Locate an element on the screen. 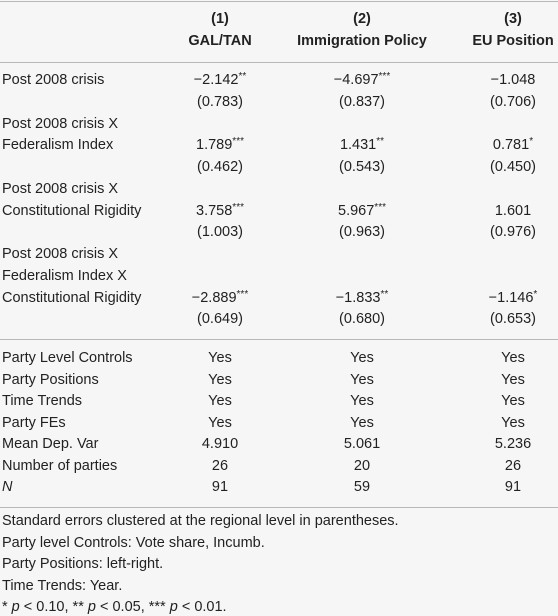 Image resolution: width=558 pixels, height=616 pixels. standard-error: (0.653) is located at coordinates (513, 319).